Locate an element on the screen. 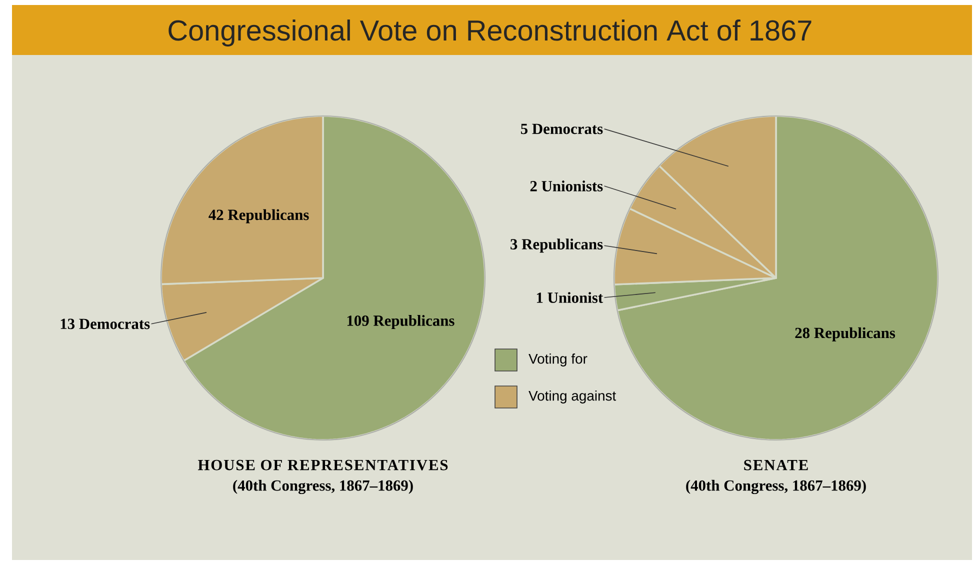 The width and height of the screenshot is (975, 564). slice-label: 5 Democrats is located at coordinates (561, 129).